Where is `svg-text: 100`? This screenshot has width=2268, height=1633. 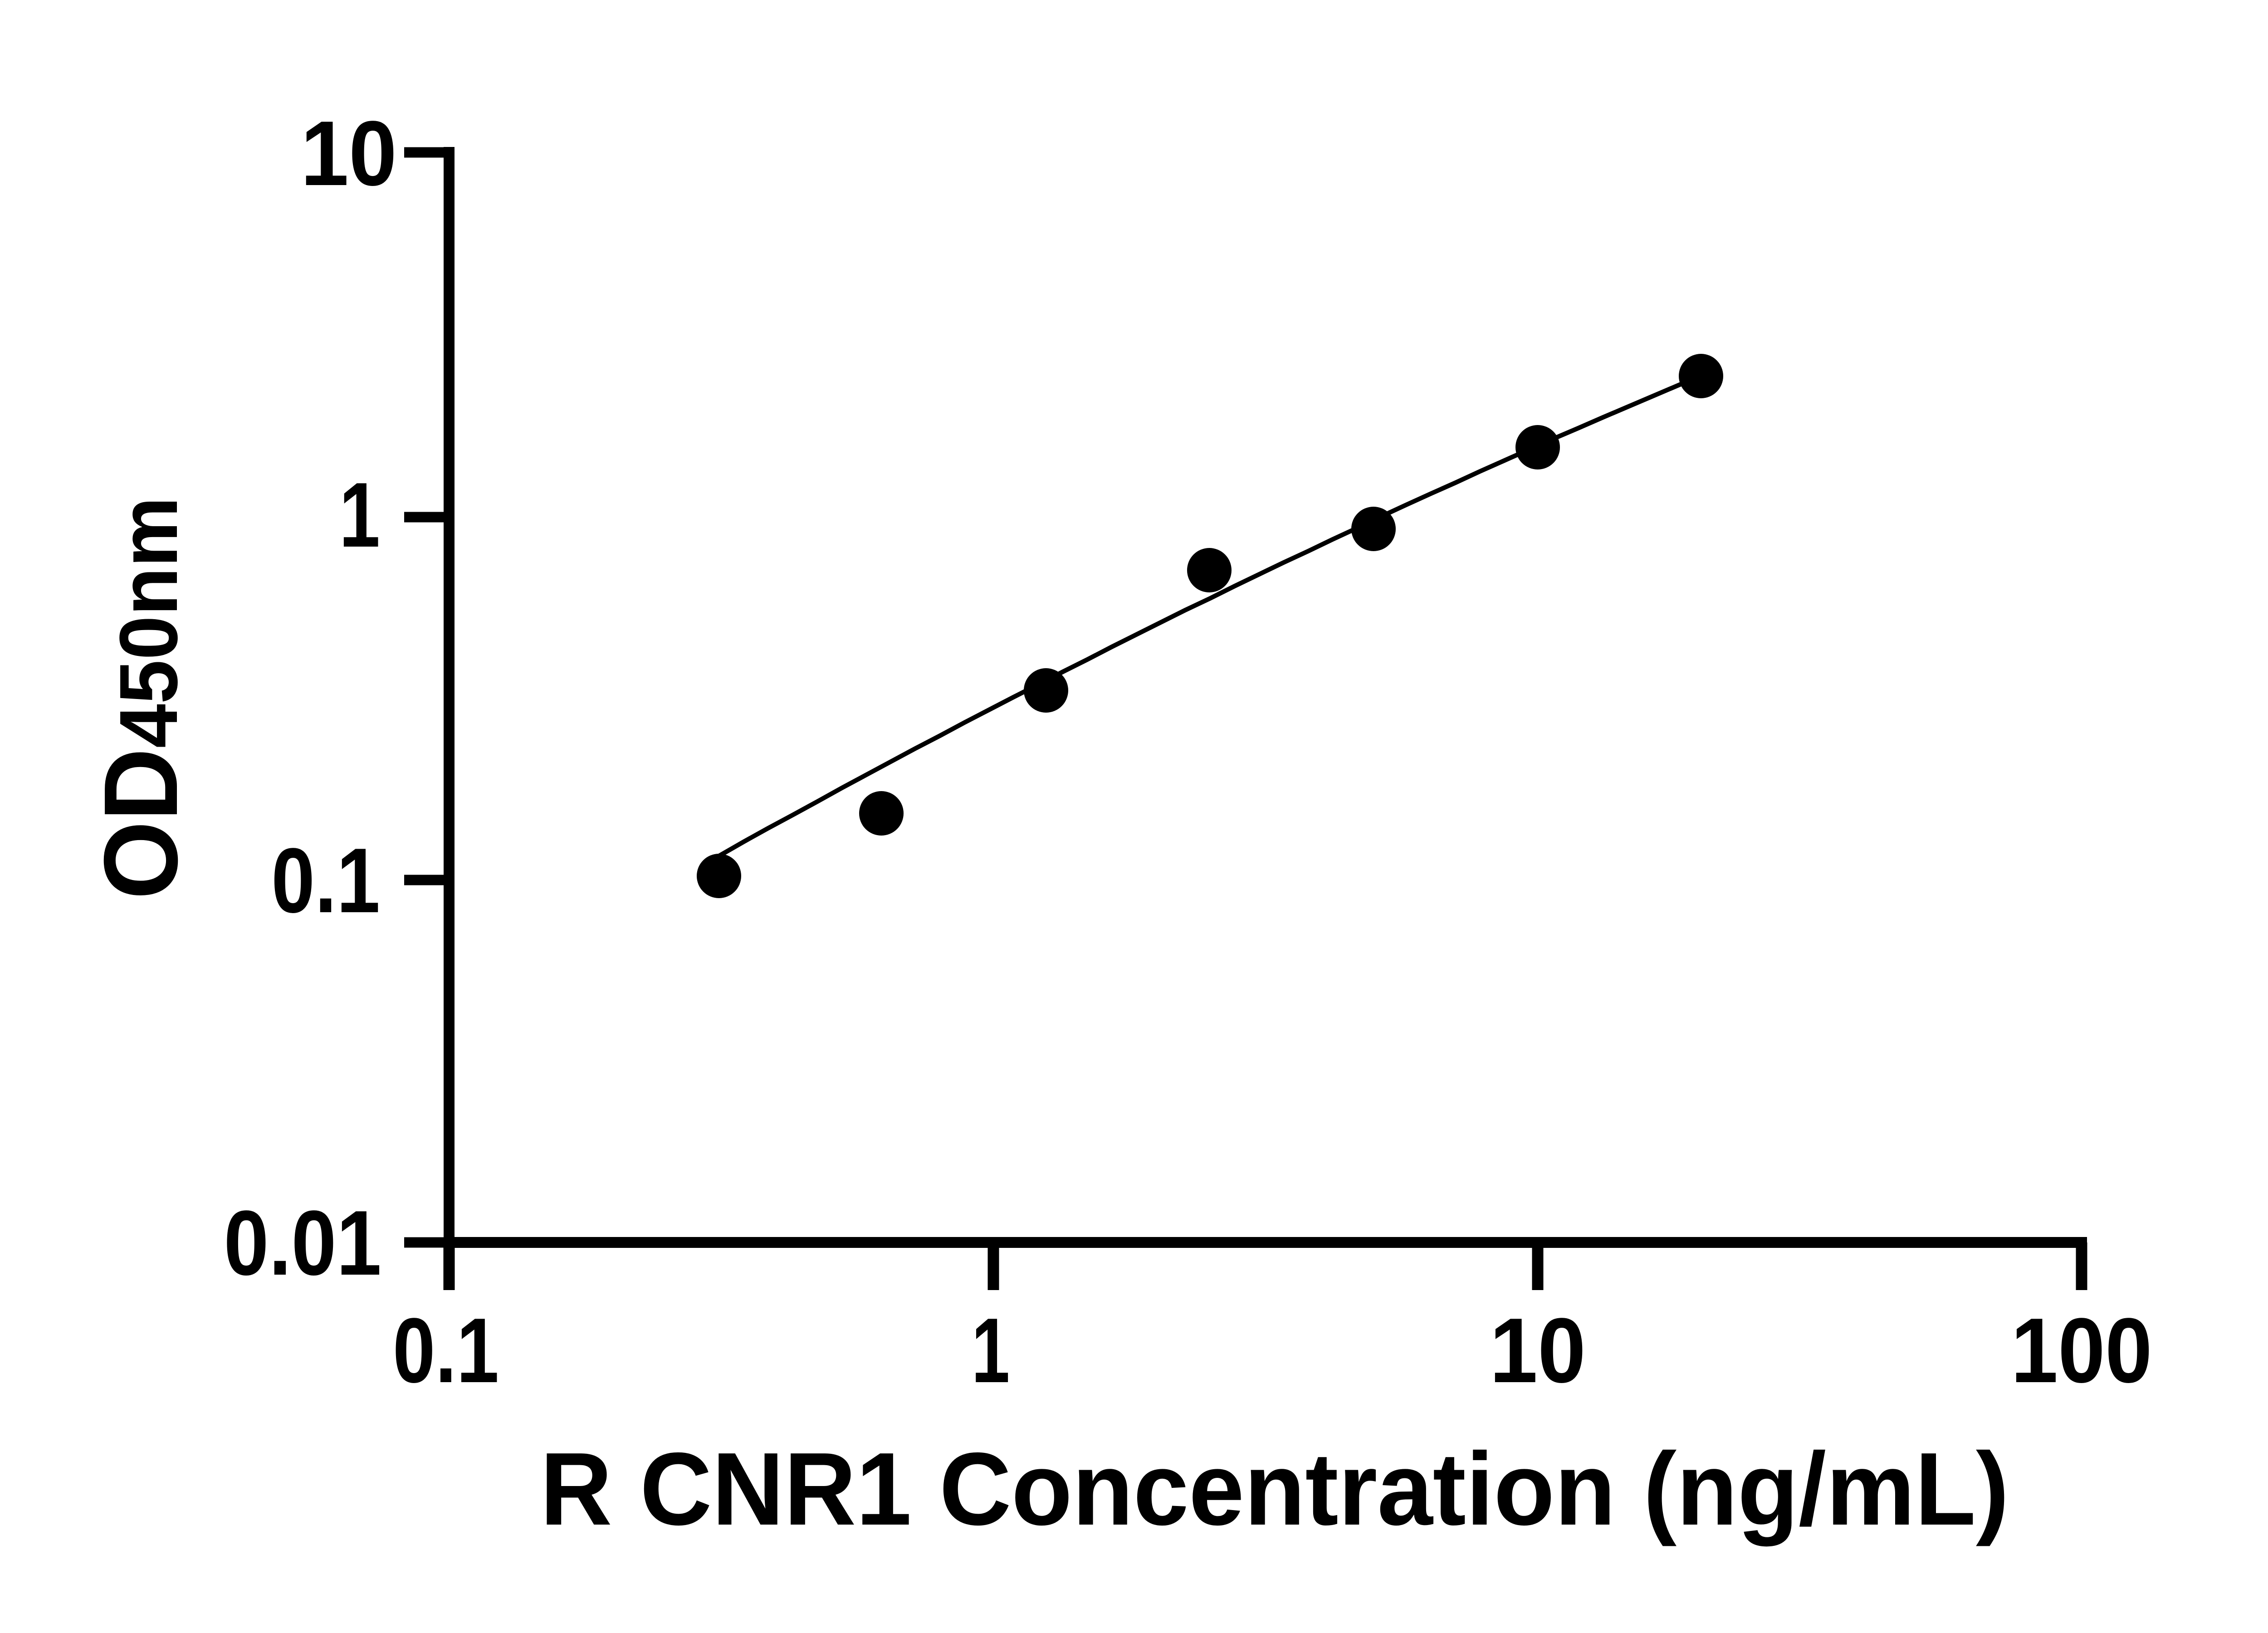
svg-text: 100 is located at coordinates (2081, 1350).